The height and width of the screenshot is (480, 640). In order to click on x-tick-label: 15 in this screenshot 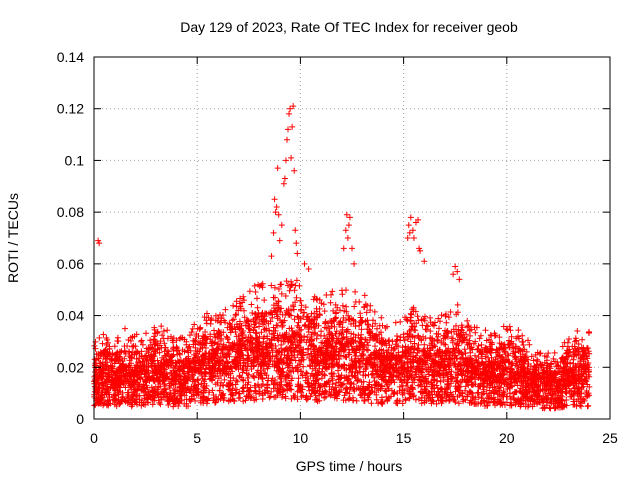, I will do `click(404, 438)`.